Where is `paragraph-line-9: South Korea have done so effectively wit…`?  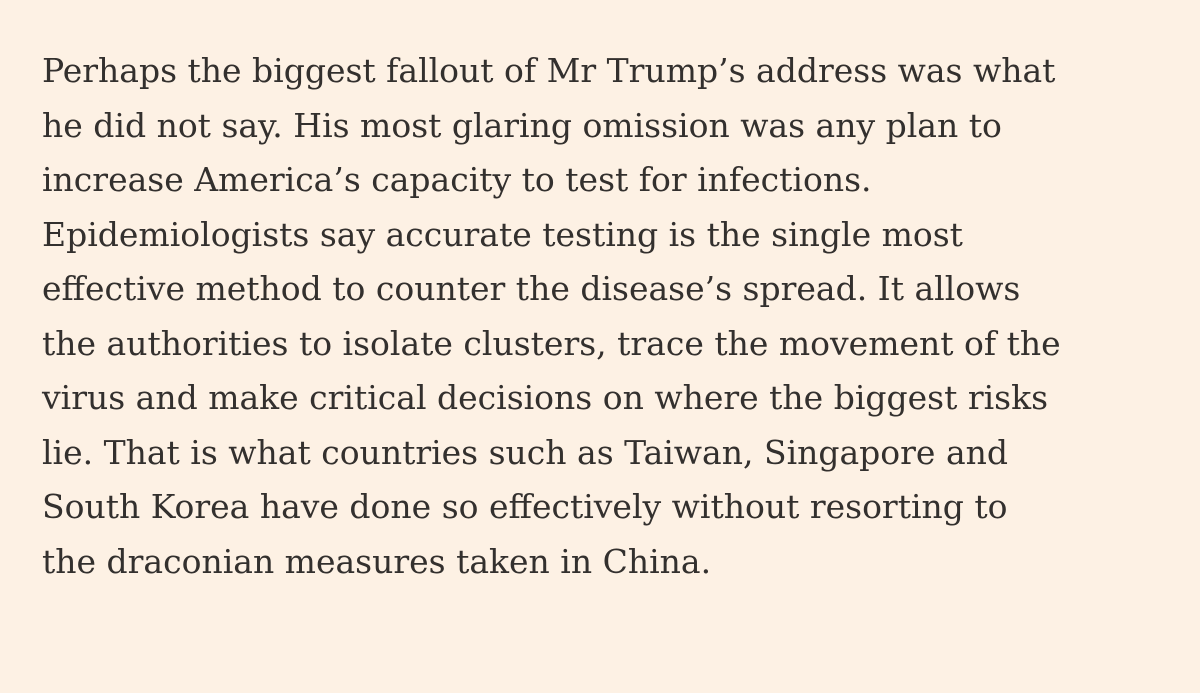 paragraph-line-9: South Korea have done so effectively wit… is located at coordinates (525, 506).